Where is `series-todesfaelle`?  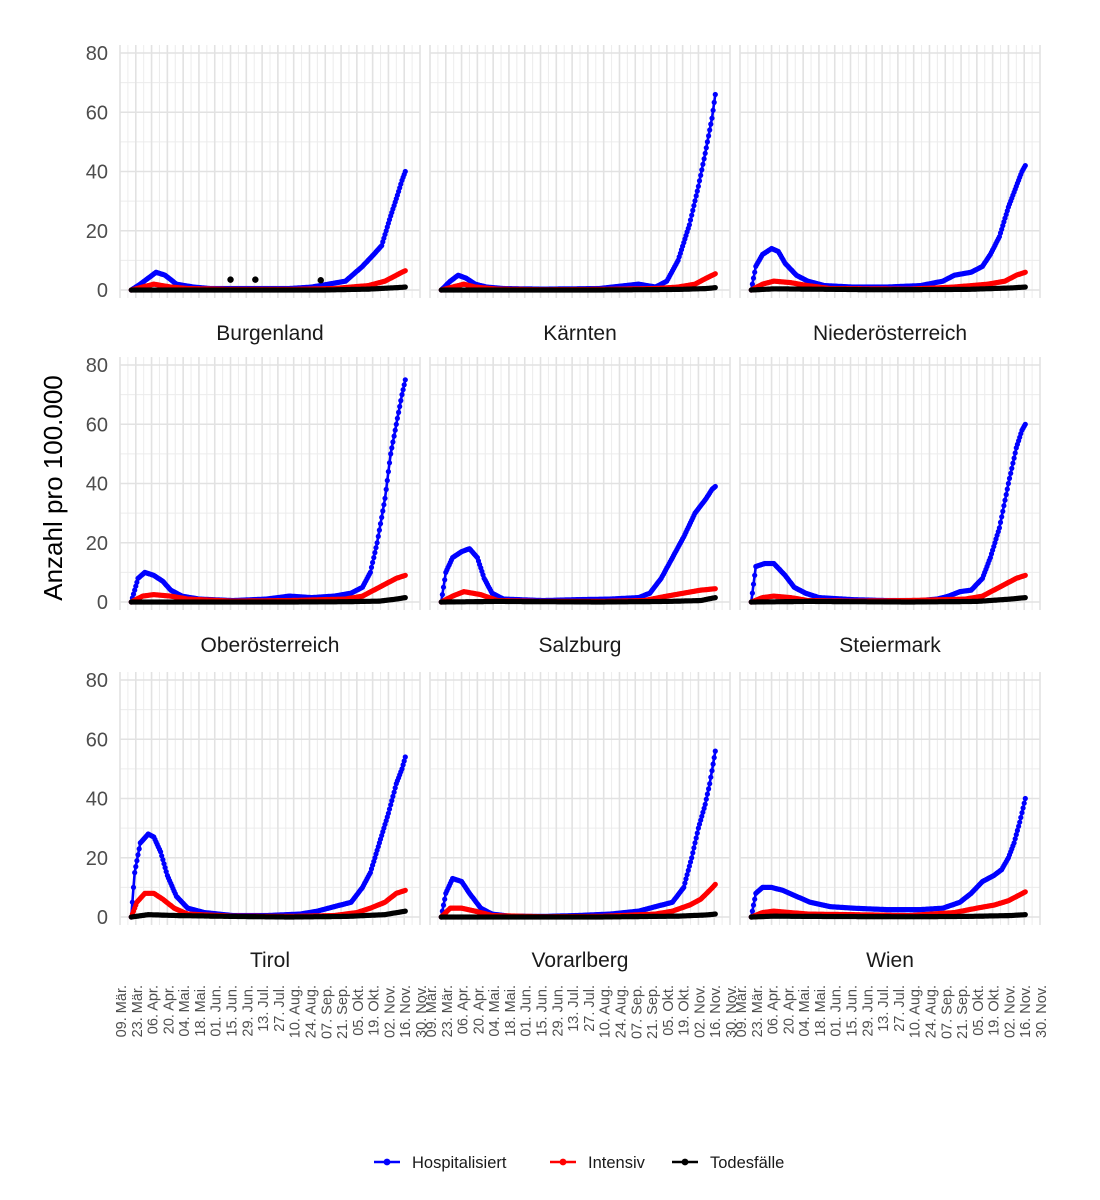 series-todesfaelle is located at coordinates (888, 288).